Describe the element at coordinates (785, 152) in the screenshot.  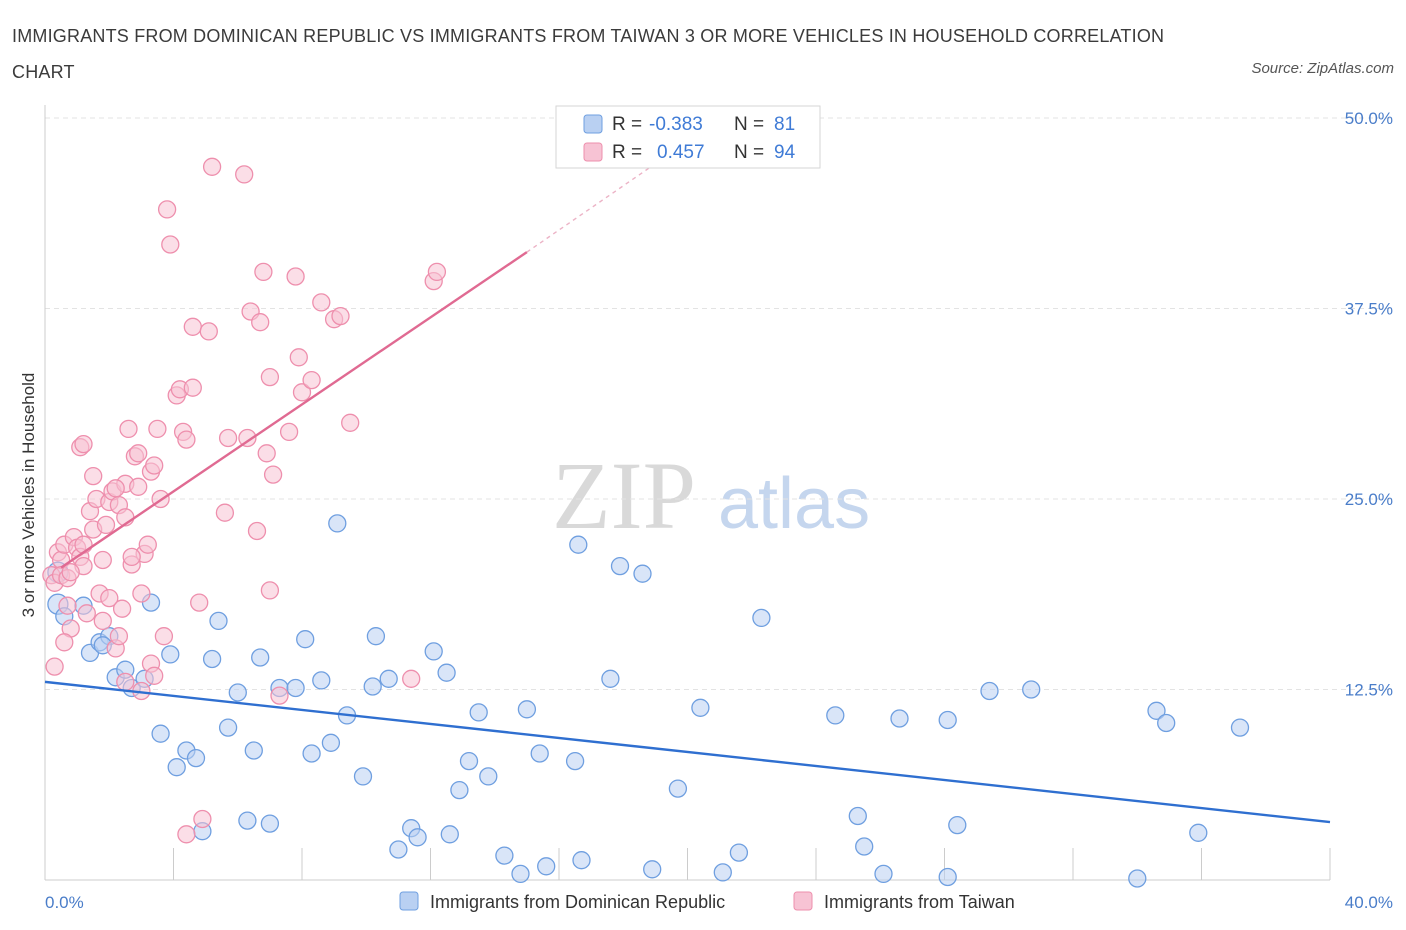
I see `legend-n-value-taiwan: 94` at that location.